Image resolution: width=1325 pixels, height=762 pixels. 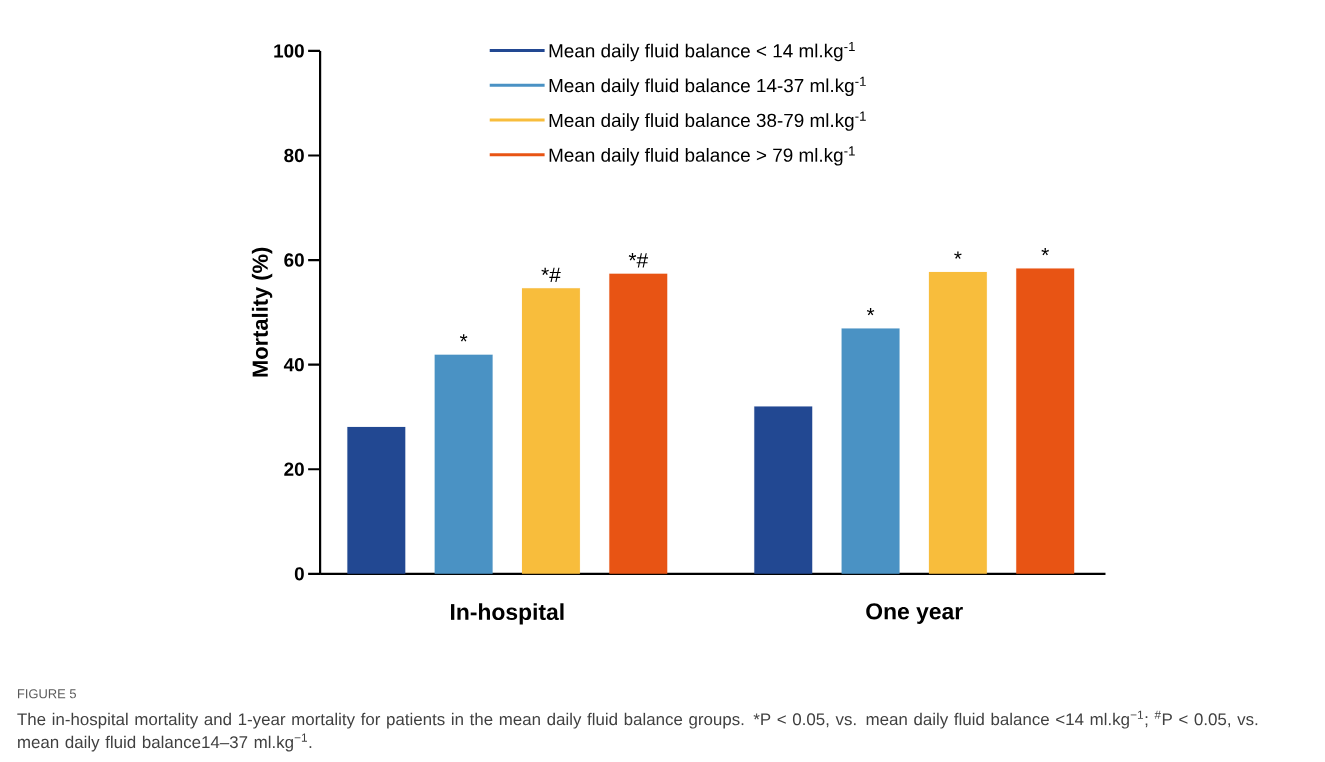 I want to click on legend-label: Mean daily fluid balance > 79 ml.kg$^{-1}$, so click(x=702, y=156).